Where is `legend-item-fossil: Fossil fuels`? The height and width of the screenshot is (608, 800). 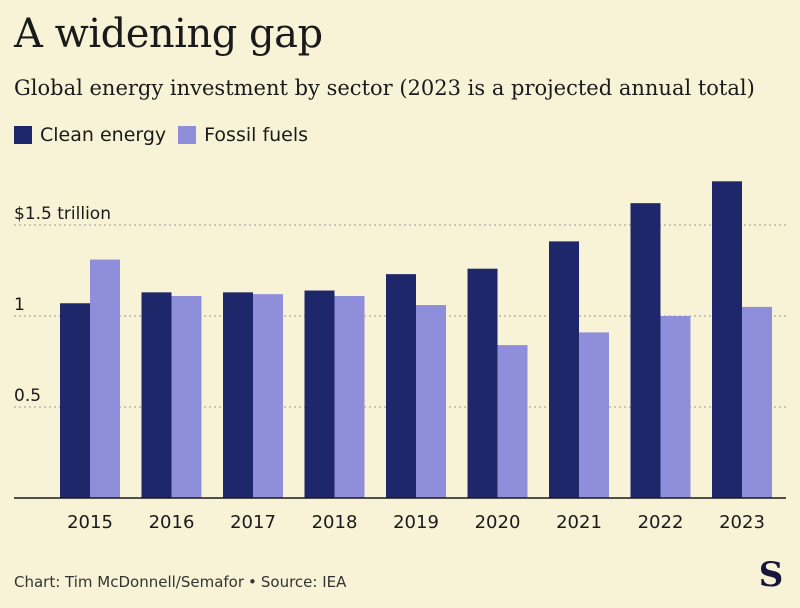 legend-item-fossil: Fossil fuels is located at coordinates (243, 135).